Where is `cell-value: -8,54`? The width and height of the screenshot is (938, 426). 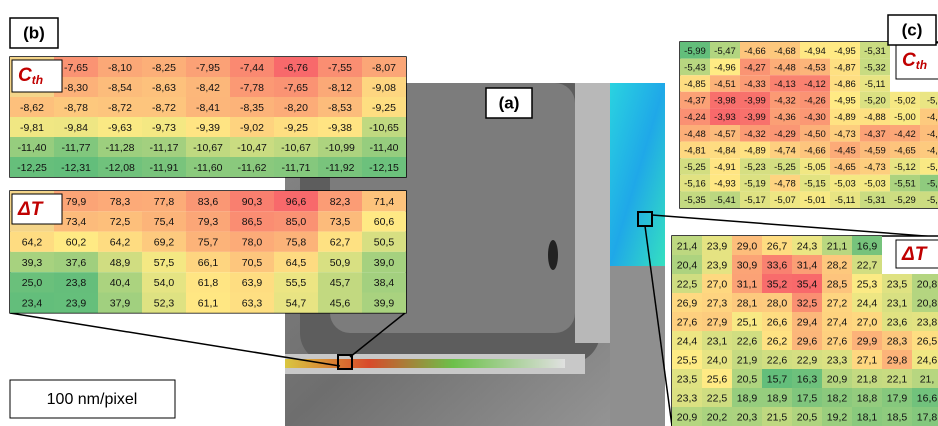
cell-value: -8,54 is located at coordinates (120, 88).